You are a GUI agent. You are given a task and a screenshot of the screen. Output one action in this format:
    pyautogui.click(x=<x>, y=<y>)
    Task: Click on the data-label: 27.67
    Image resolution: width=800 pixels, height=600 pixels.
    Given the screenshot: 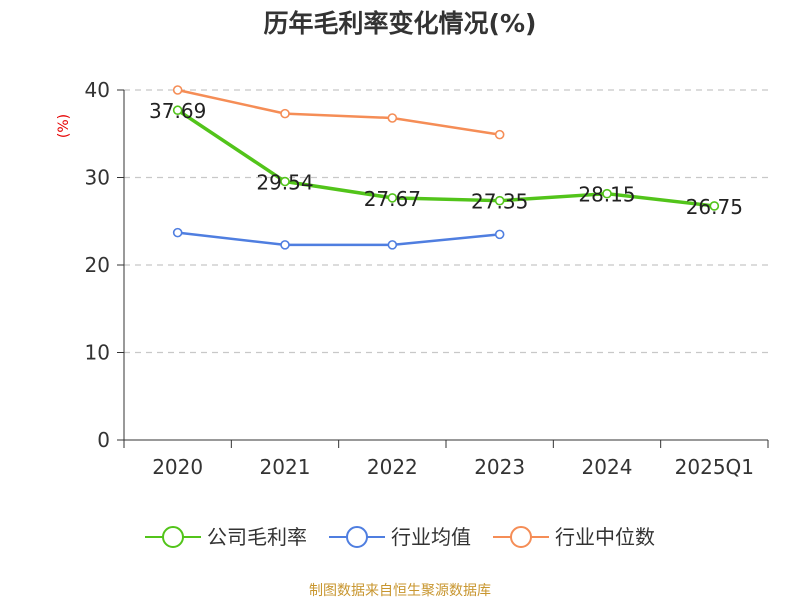 What is the action you would take?
    pyautogui.click(x=392, y=199)
    